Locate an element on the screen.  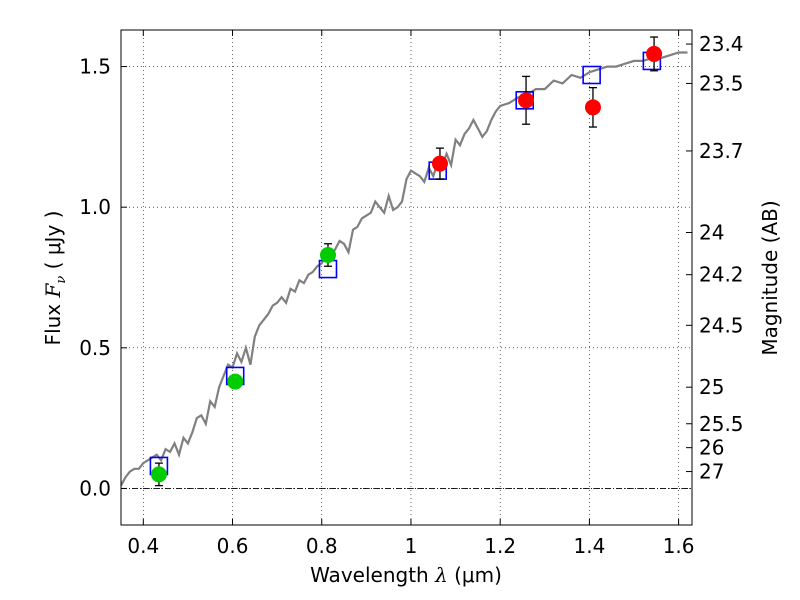
right-tick-label: 23.5 is located at coordinates (721, 83).